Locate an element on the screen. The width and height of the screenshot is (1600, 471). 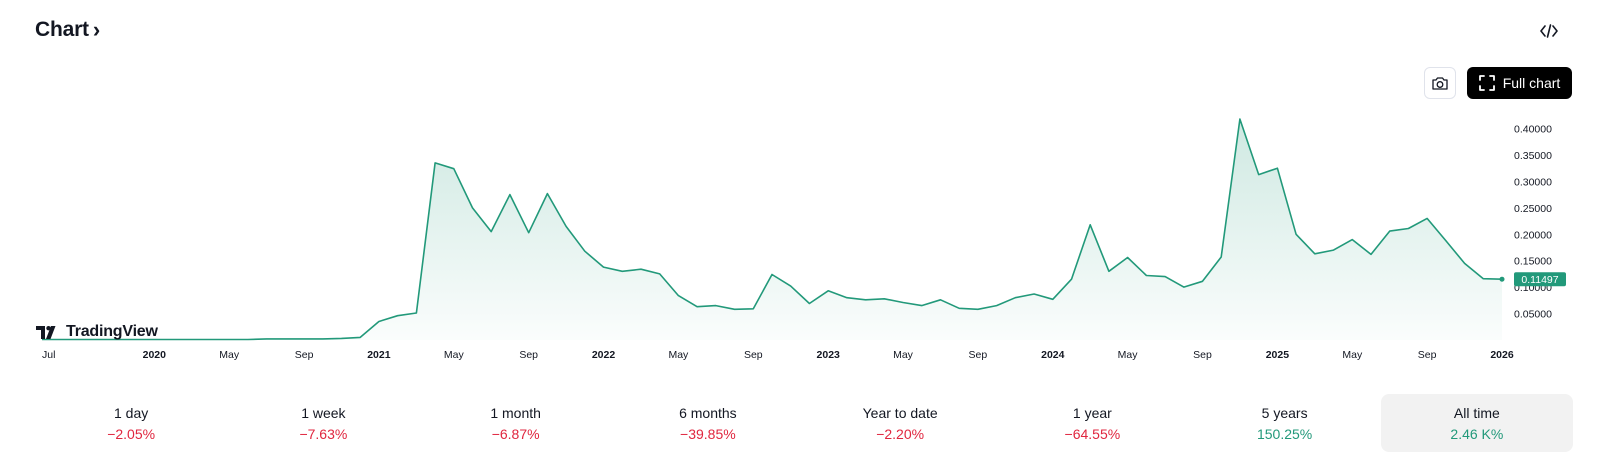
tradingview-logo-text: TradingView is located at coordinates (112, 331).